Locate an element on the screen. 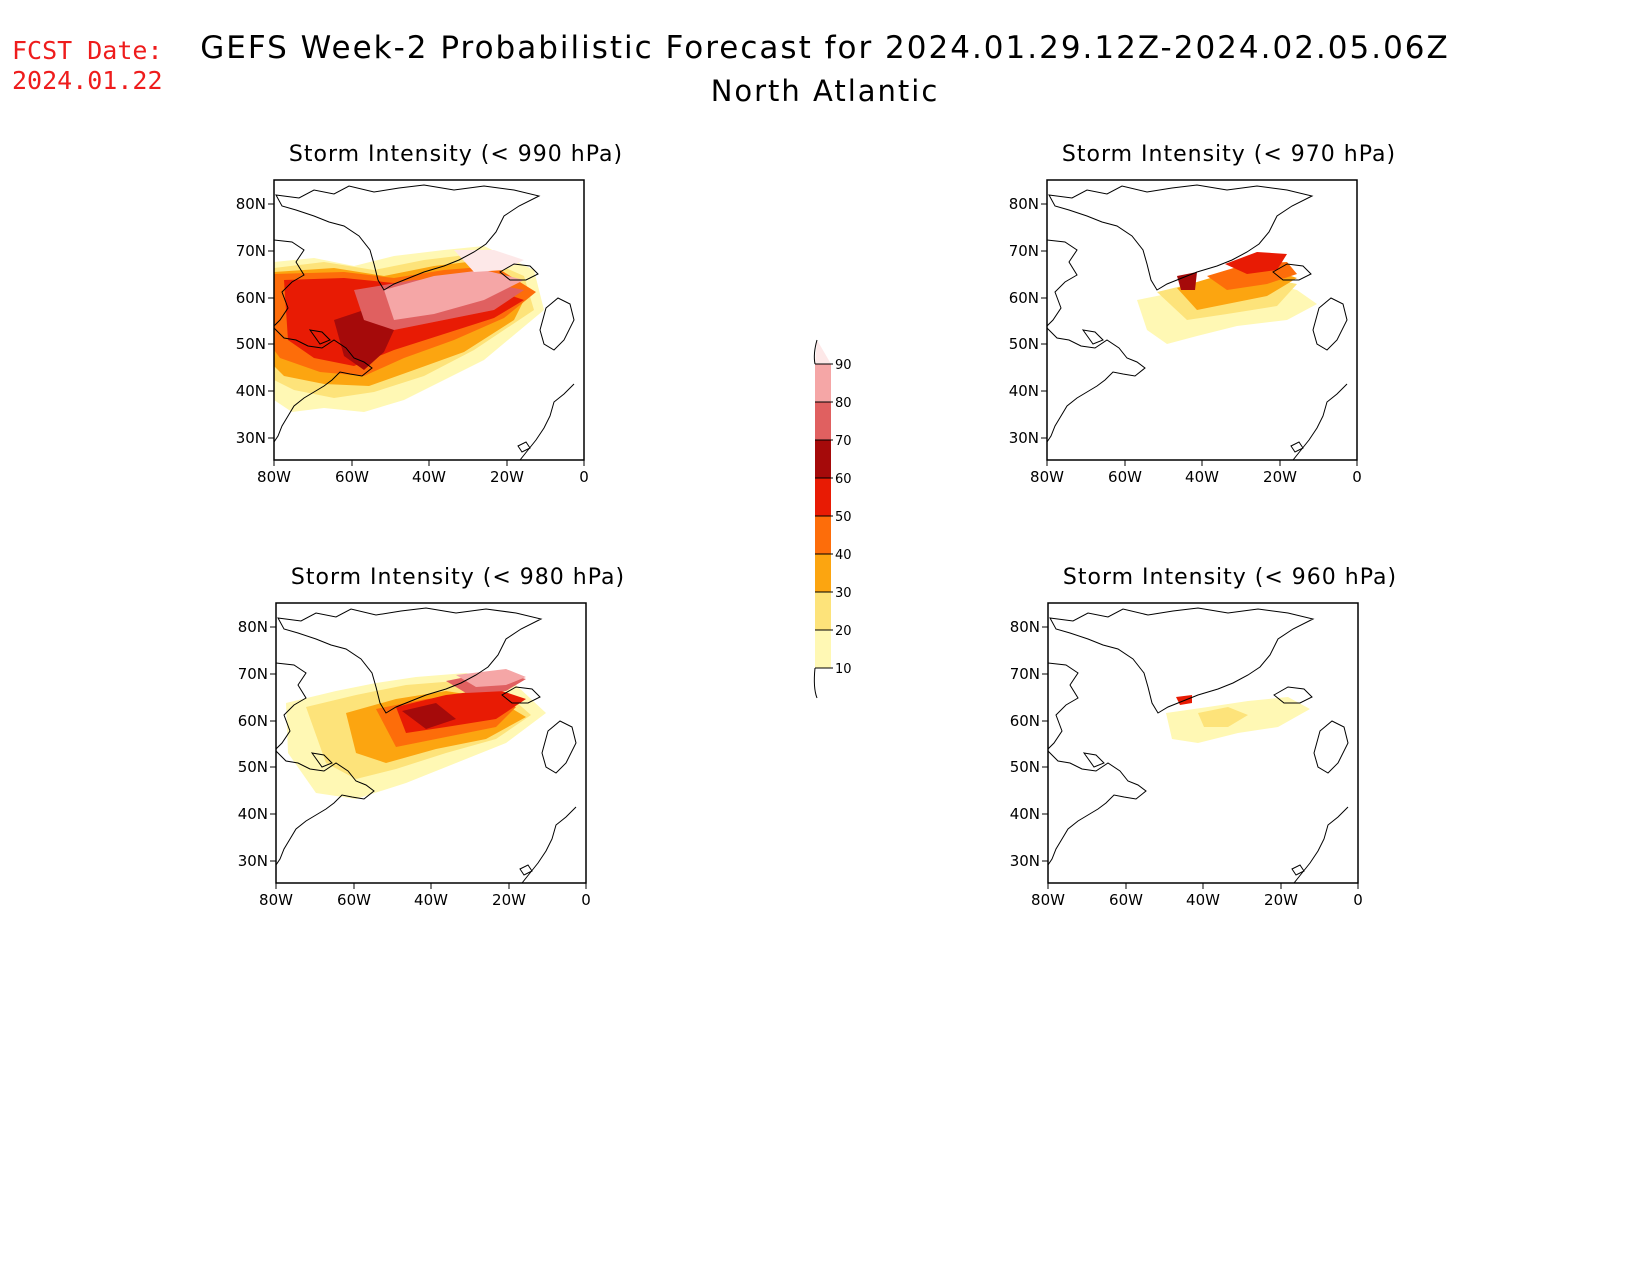  panel-title: Storm Intensity (< 990 hPa) is located at coordinates (456, 154).